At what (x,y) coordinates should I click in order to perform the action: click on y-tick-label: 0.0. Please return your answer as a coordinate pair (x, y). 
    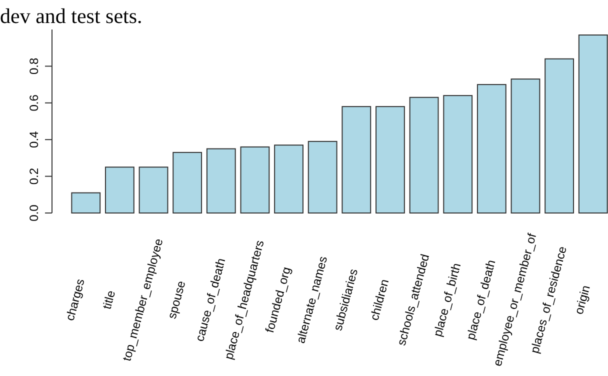
    Looking at the image, I should click on (34, 213).